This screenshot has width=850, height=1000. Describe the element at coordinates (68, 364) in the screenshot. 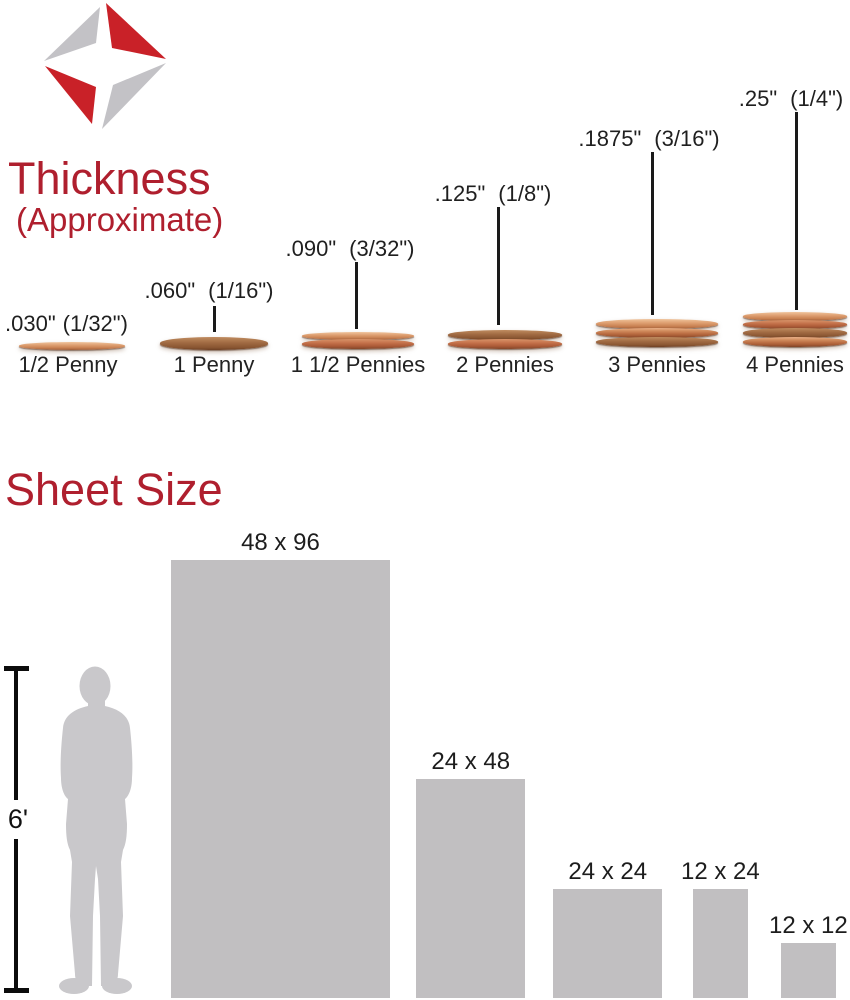

I see `penny-count-label: 1/2 Penny` at that location.